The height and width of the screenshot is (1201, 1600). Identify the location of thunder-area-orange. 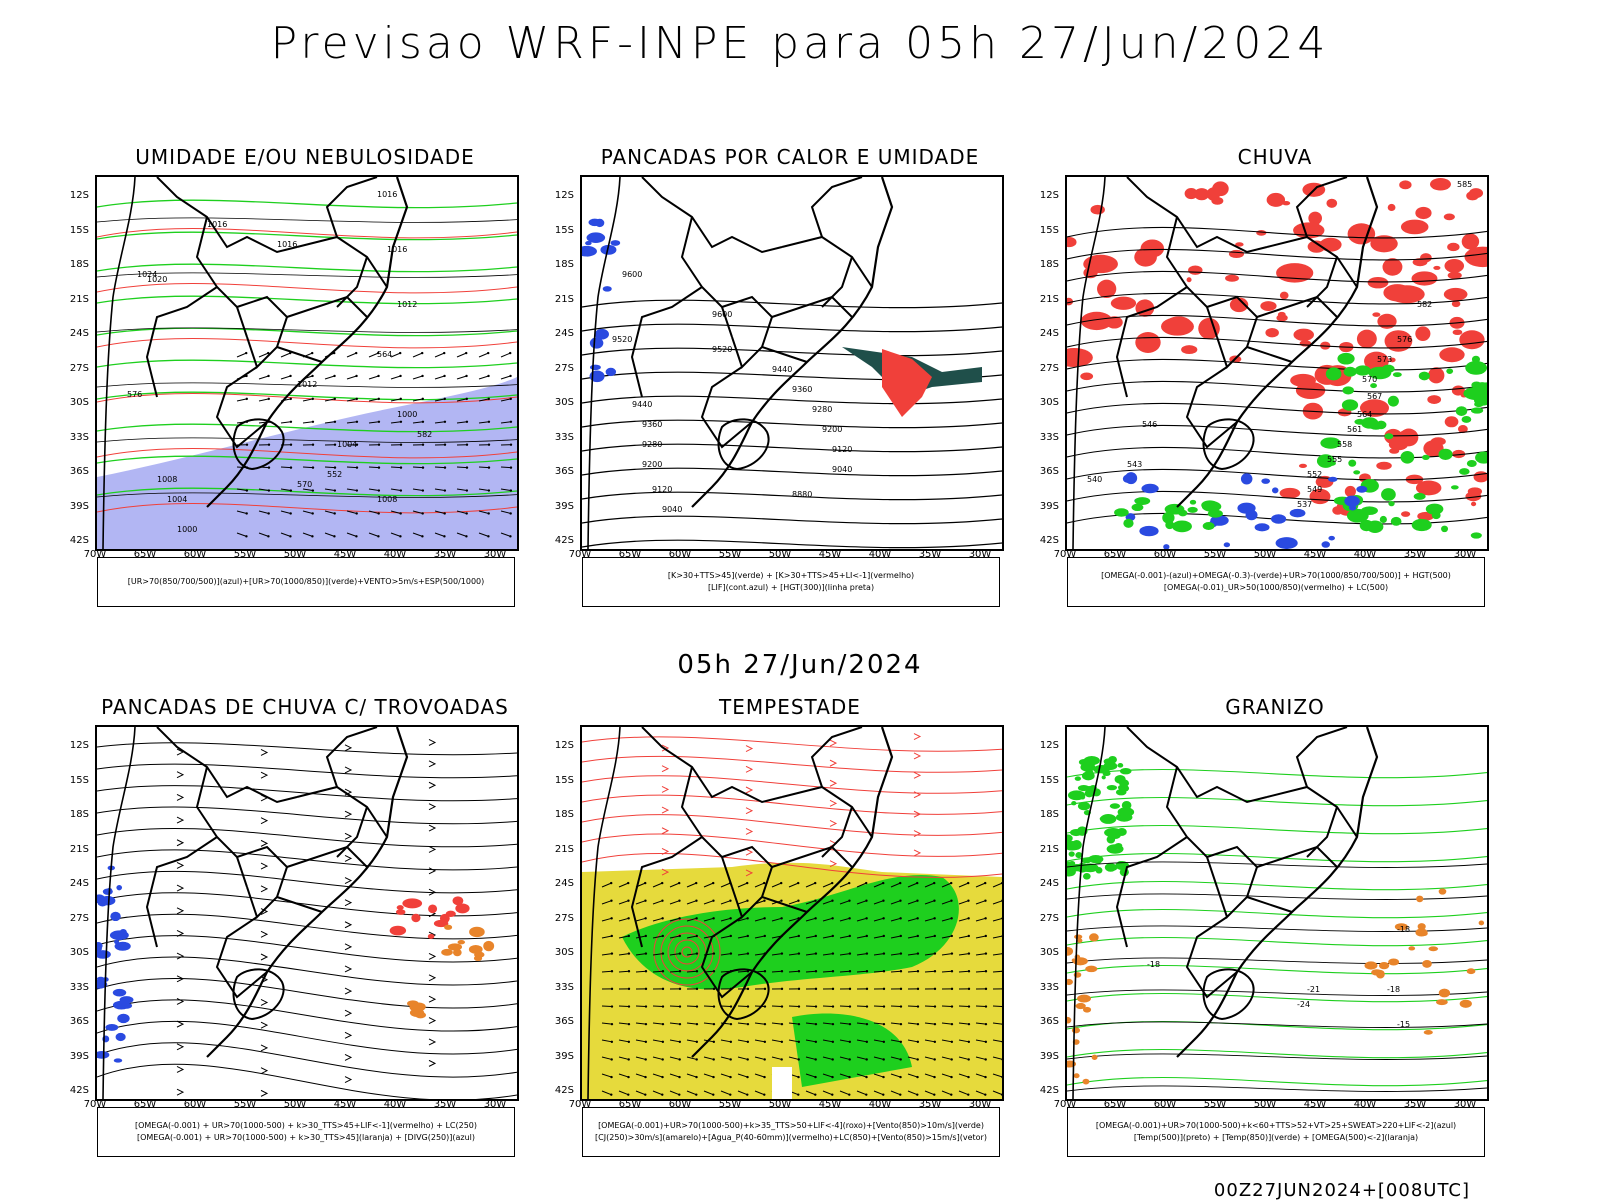
(420, 1015).